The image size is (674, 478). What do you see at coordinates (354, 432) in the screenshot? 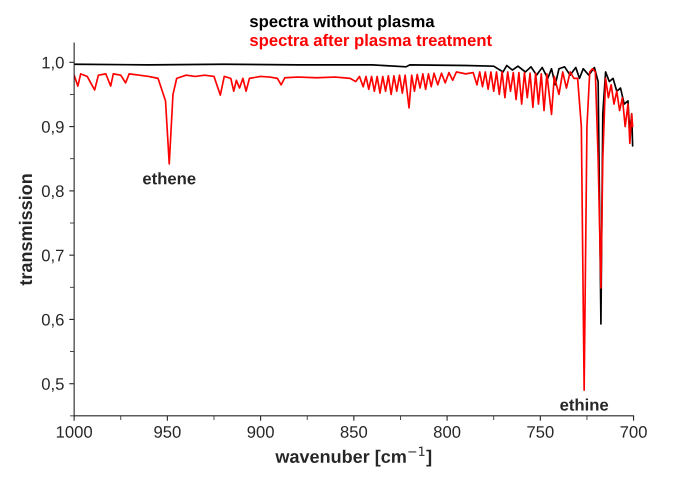
I see `x-tick-label: 850` at bounding box center [354, 432].